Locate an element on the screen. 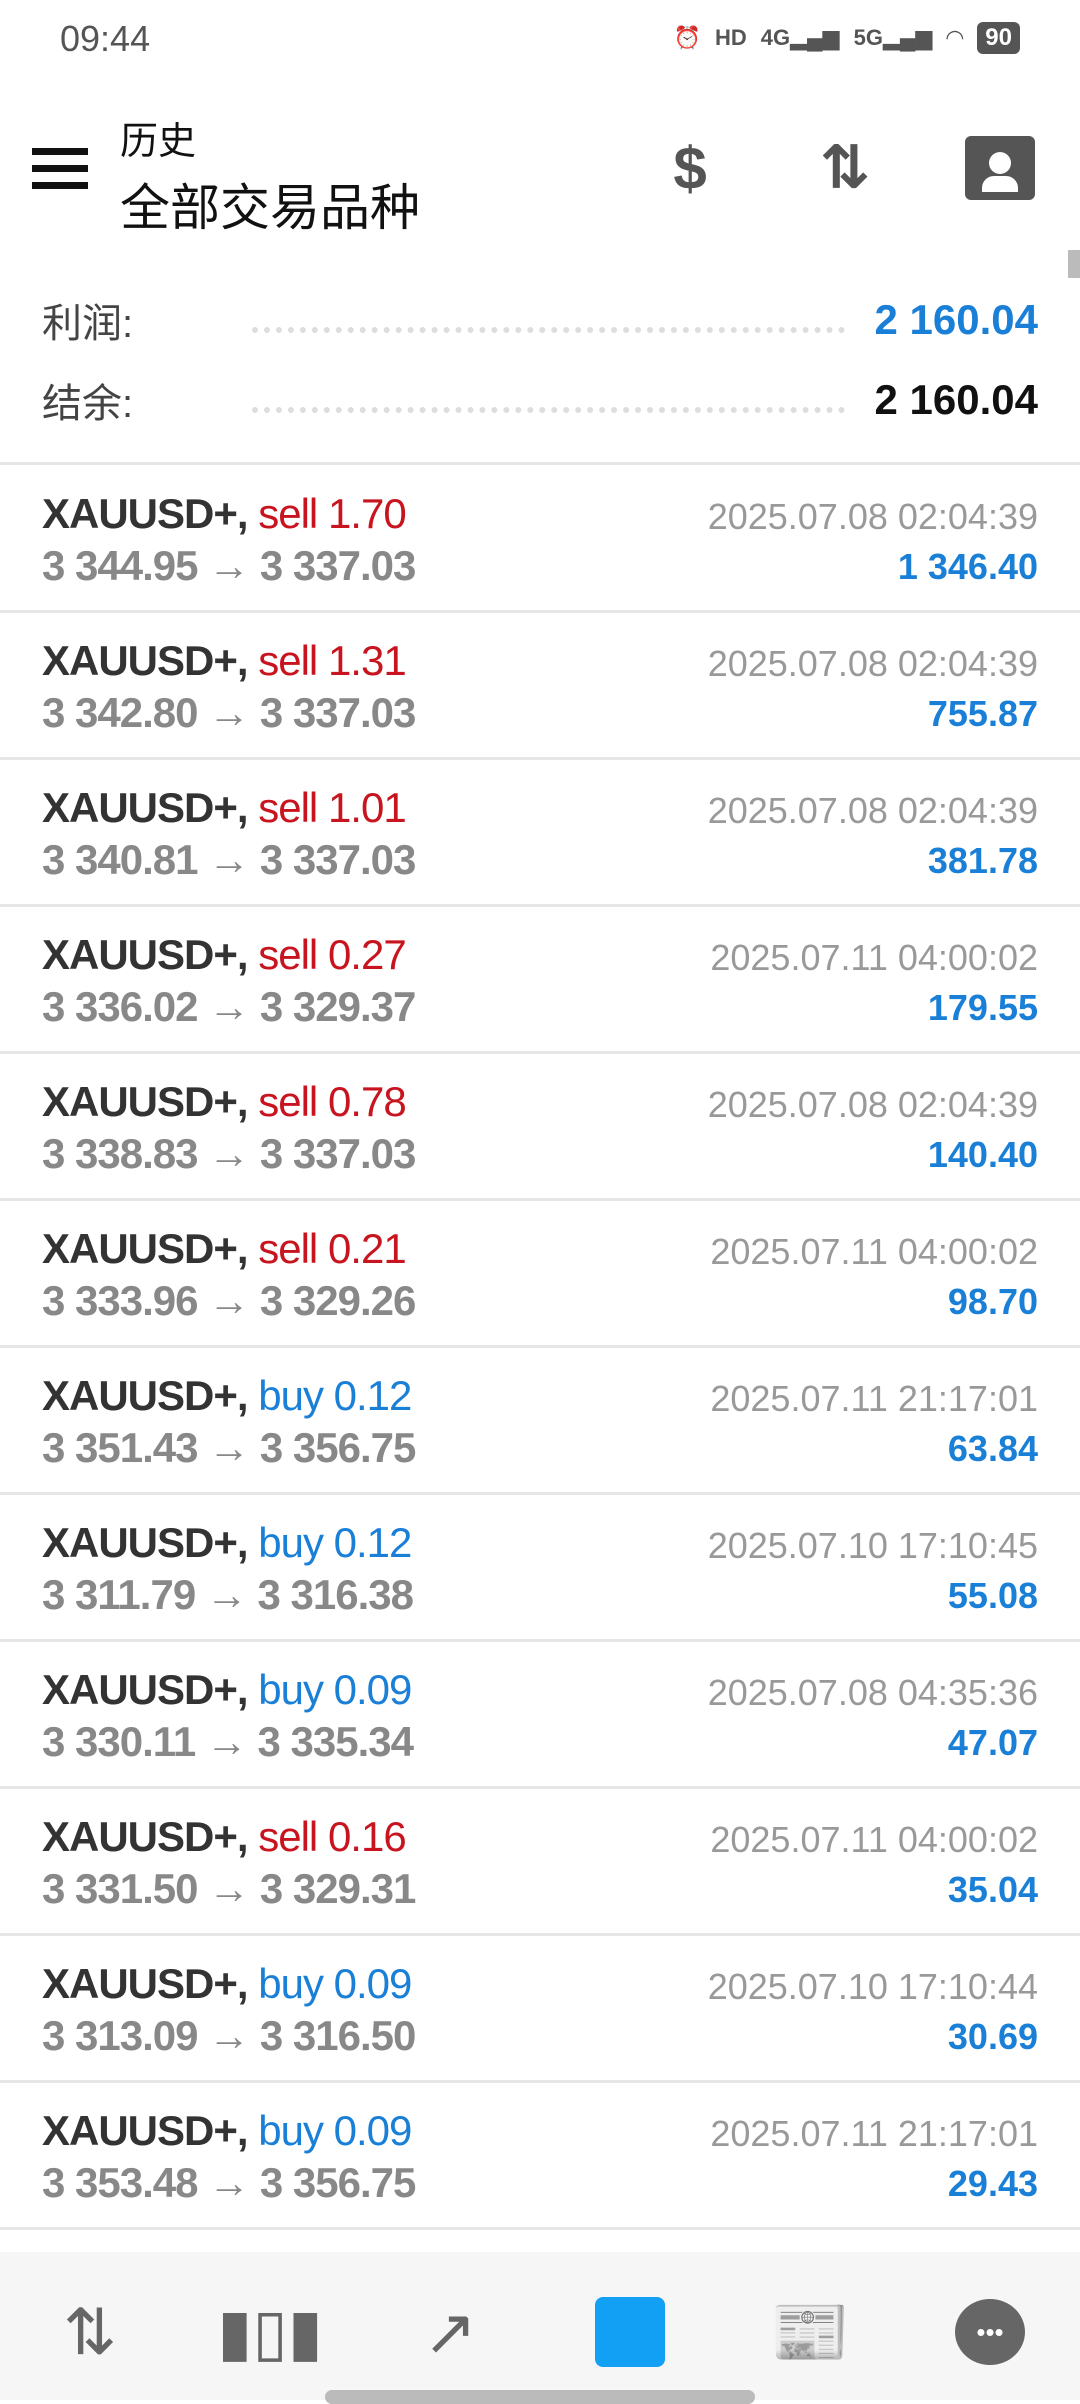 This screenshot has height=2404, width=1080. app-header: 历史 全部交易品种 $ ⇅ is located at coordinates (540, 165).